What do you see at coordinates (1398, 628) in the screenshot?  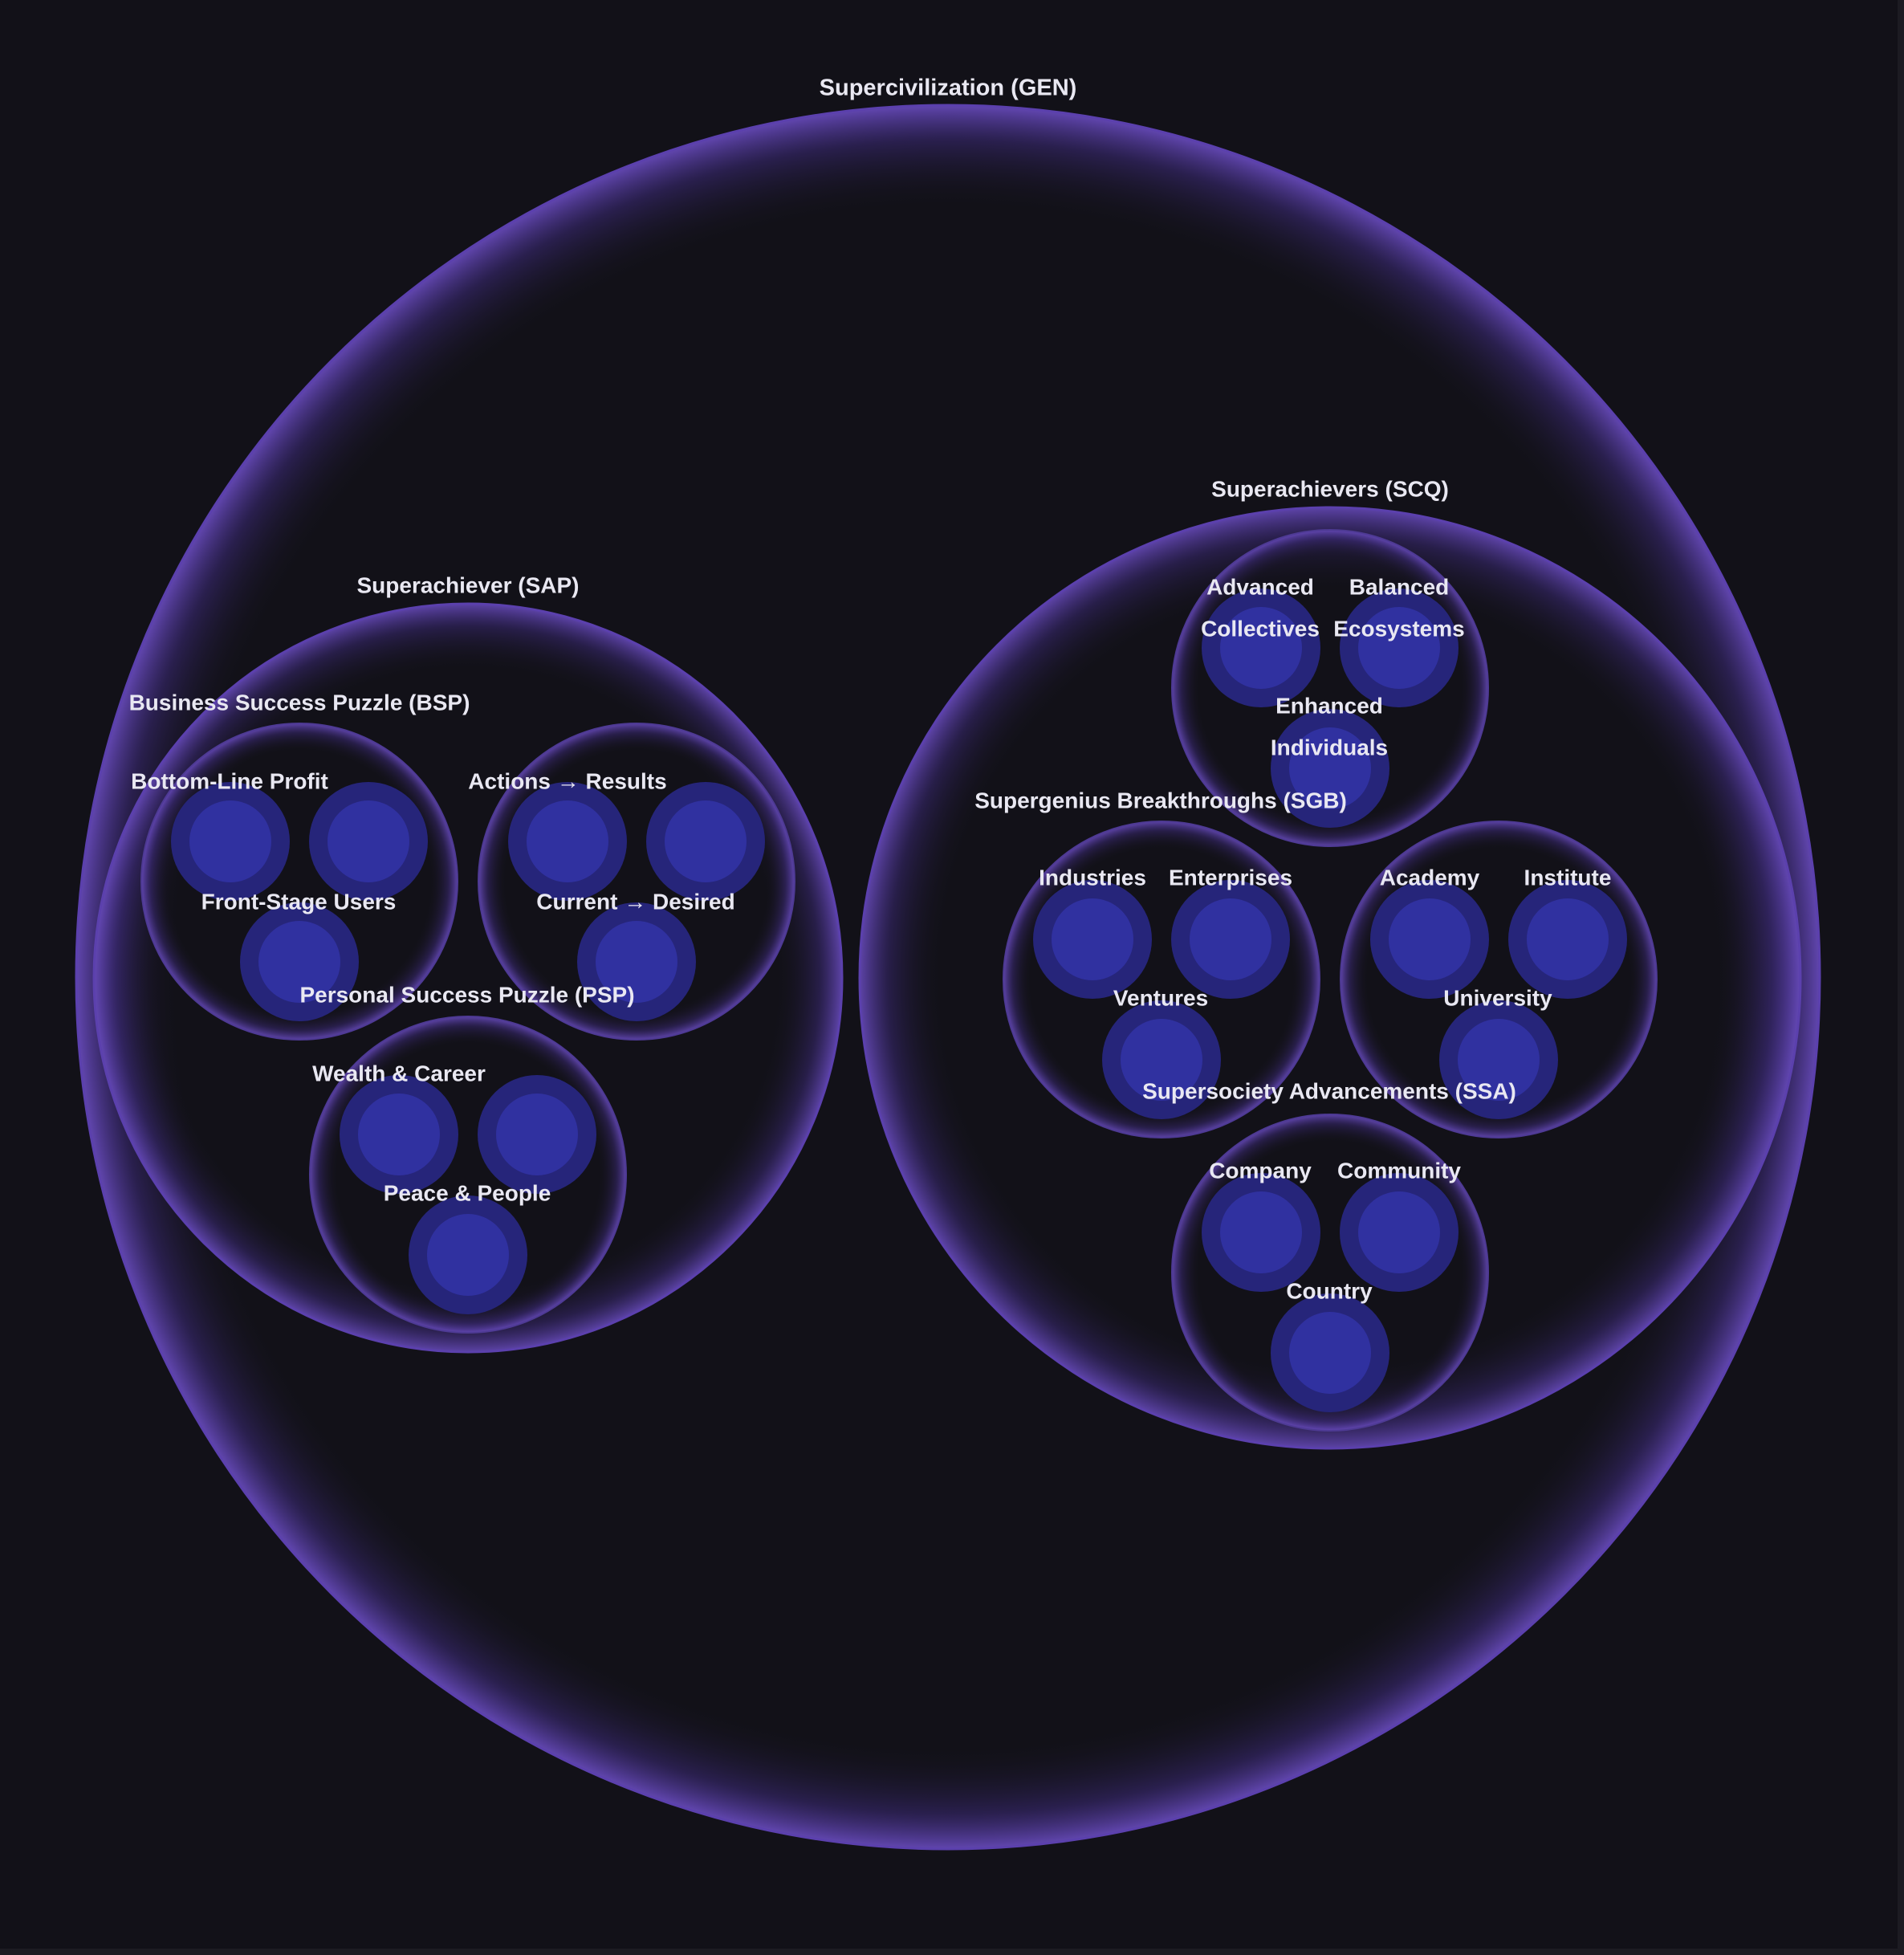 I see `label-ecosystems: Ecosystems` at bounding box center [1398, 628].